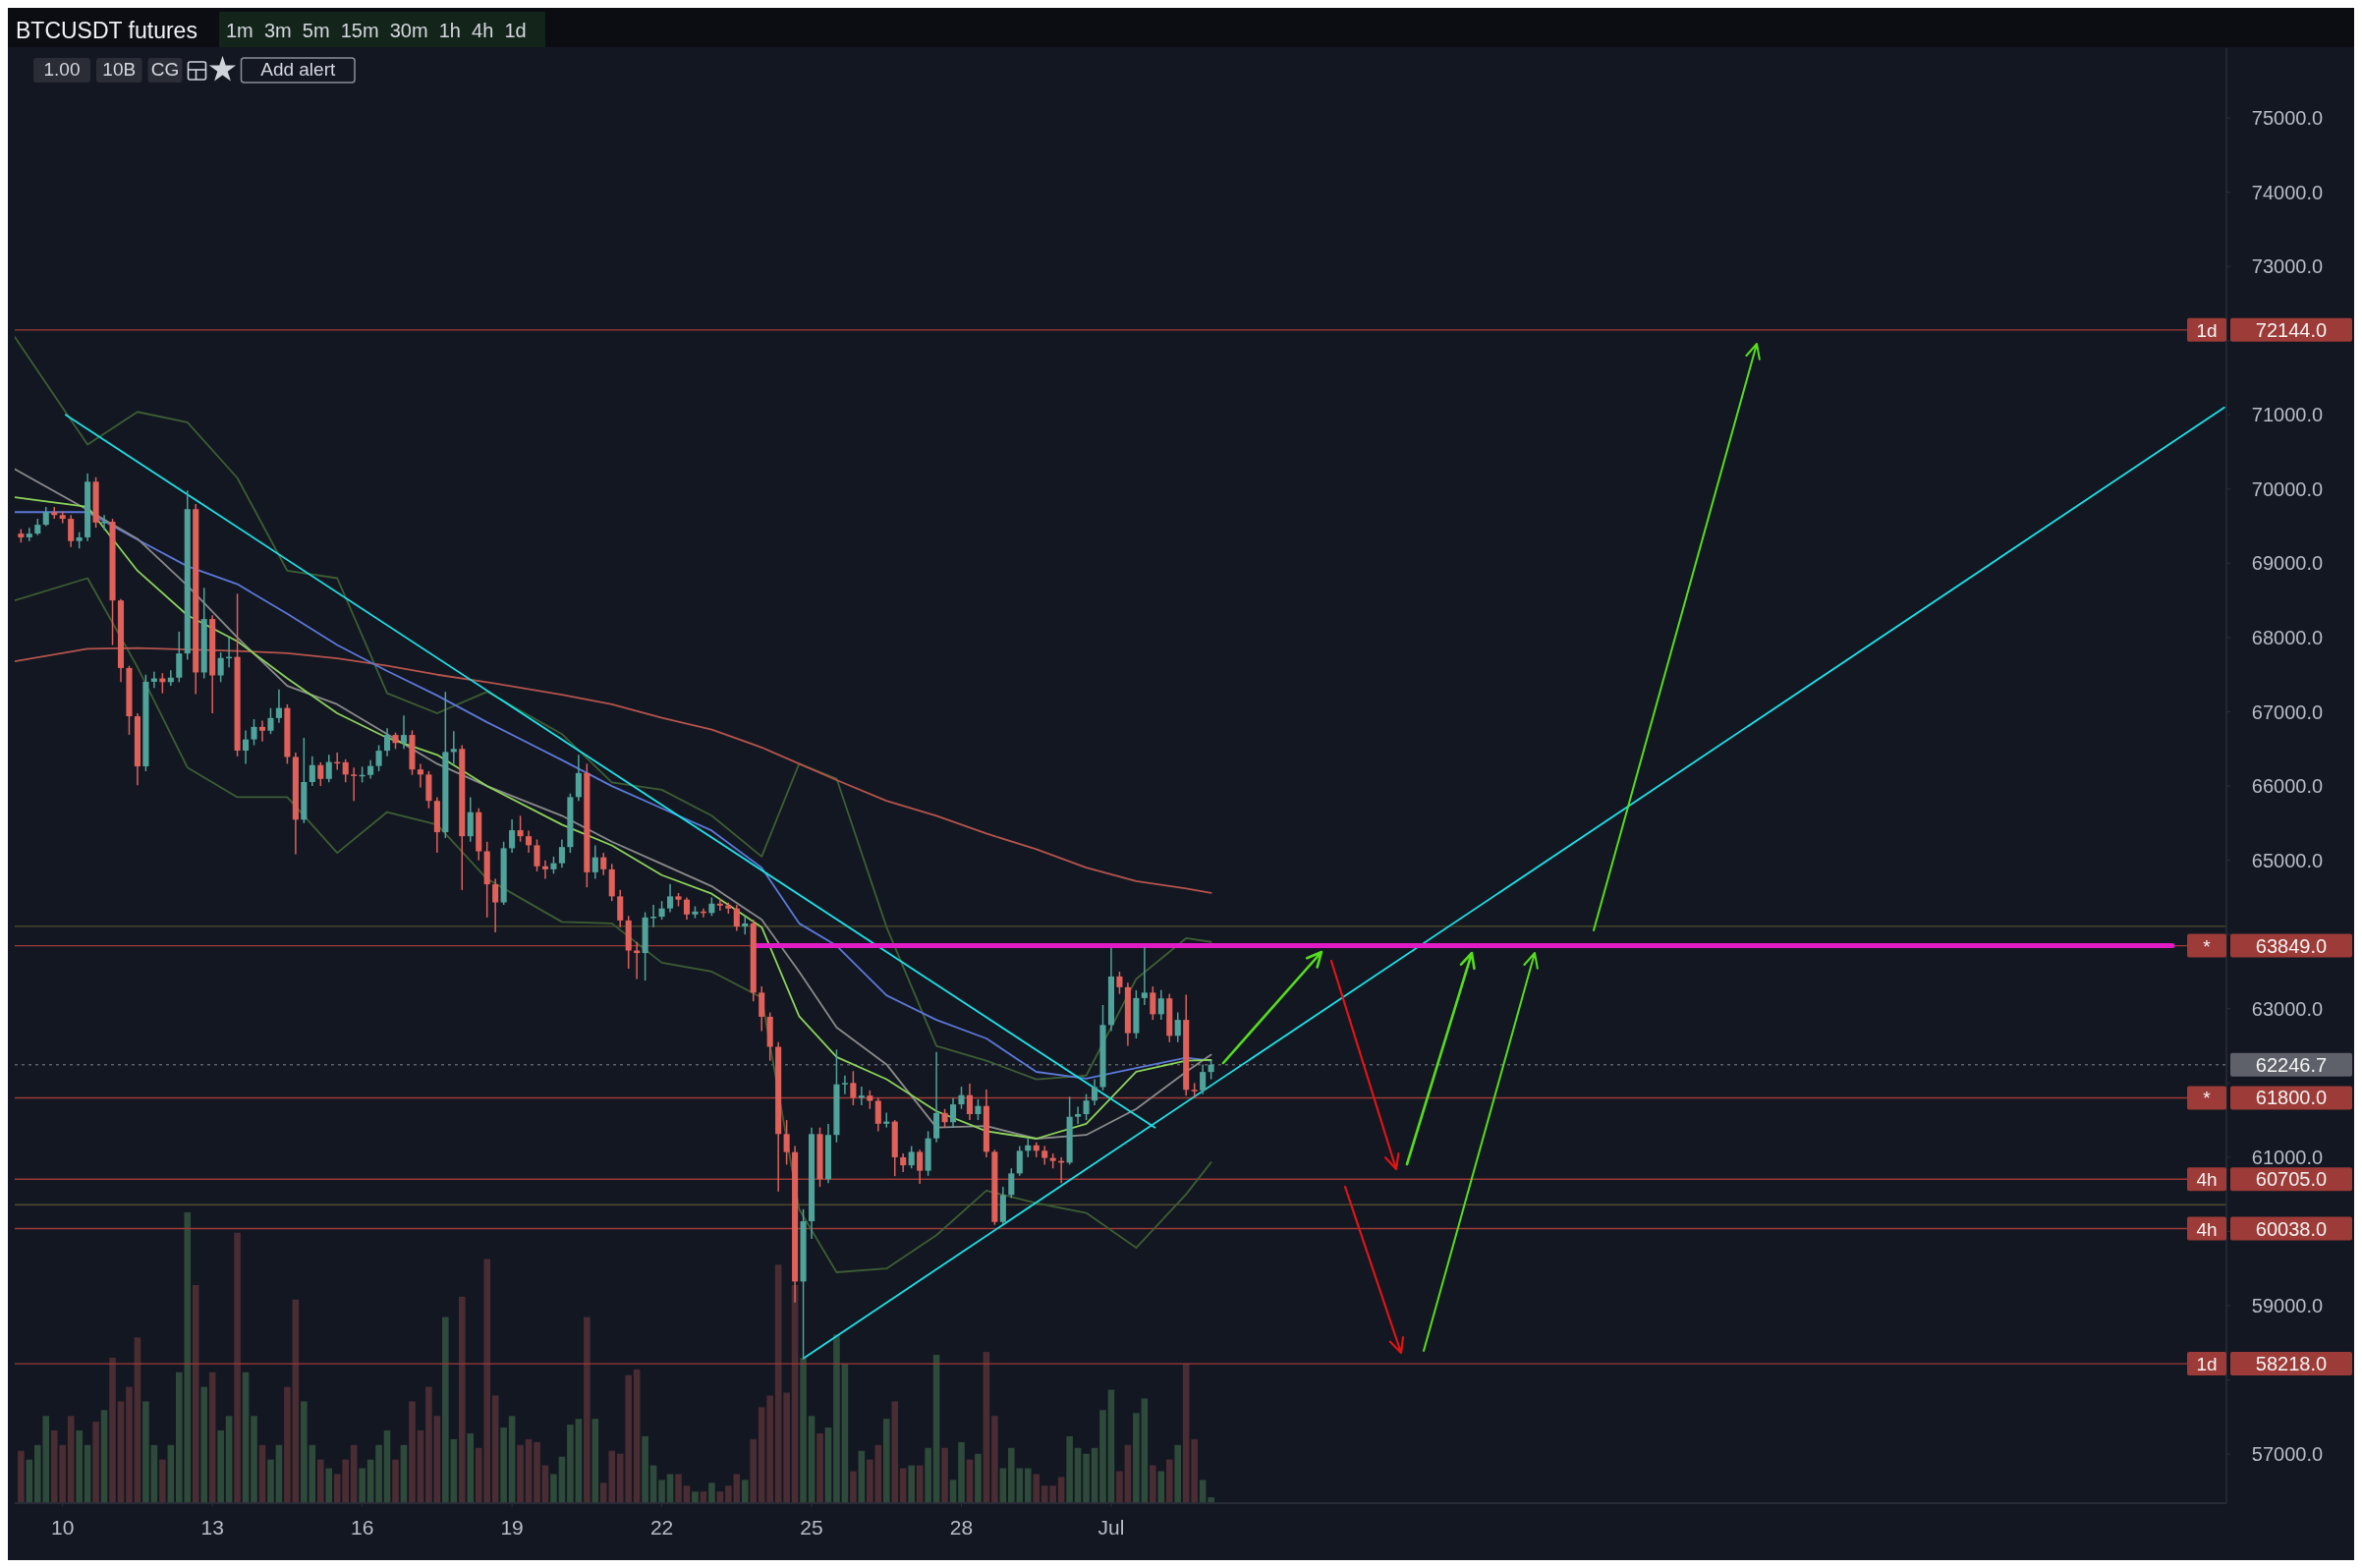  What do you see at coordinates (2287, 415) in the screenshot?
I see `y-tick-label: 71000.0` at bounding box center [2287, 415].